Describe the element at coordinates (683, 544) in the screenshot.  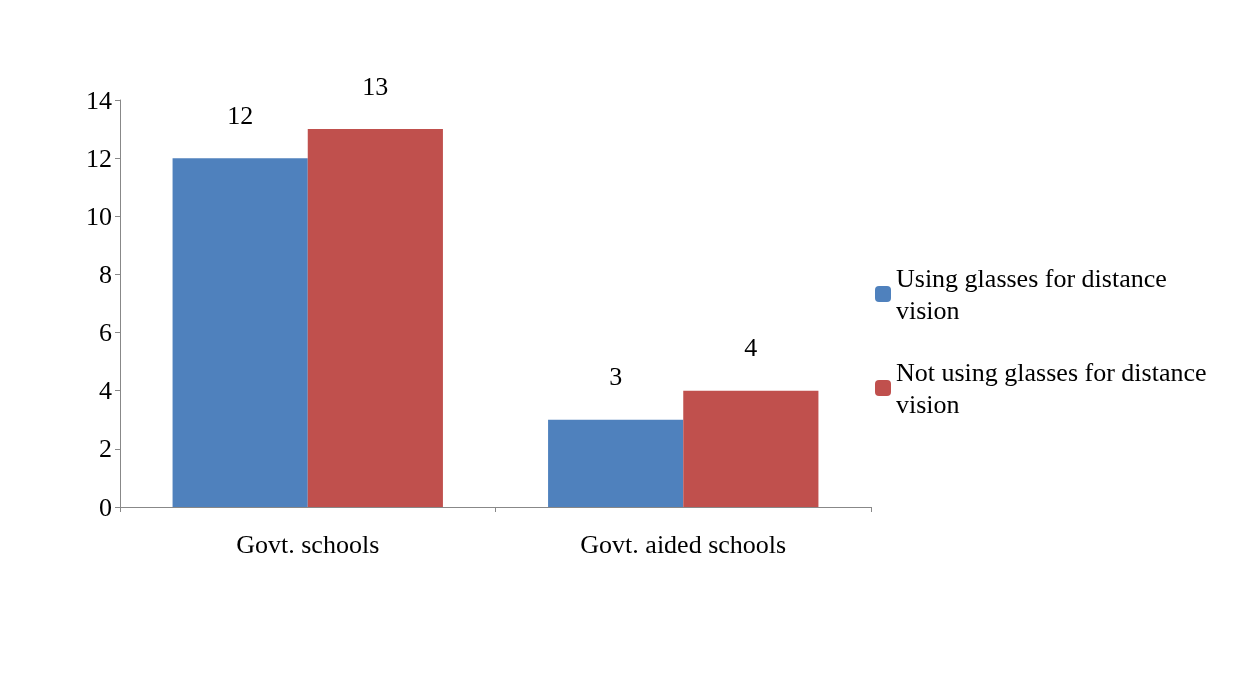
I see `x-tick-label: Govt. aided schools` at that location.